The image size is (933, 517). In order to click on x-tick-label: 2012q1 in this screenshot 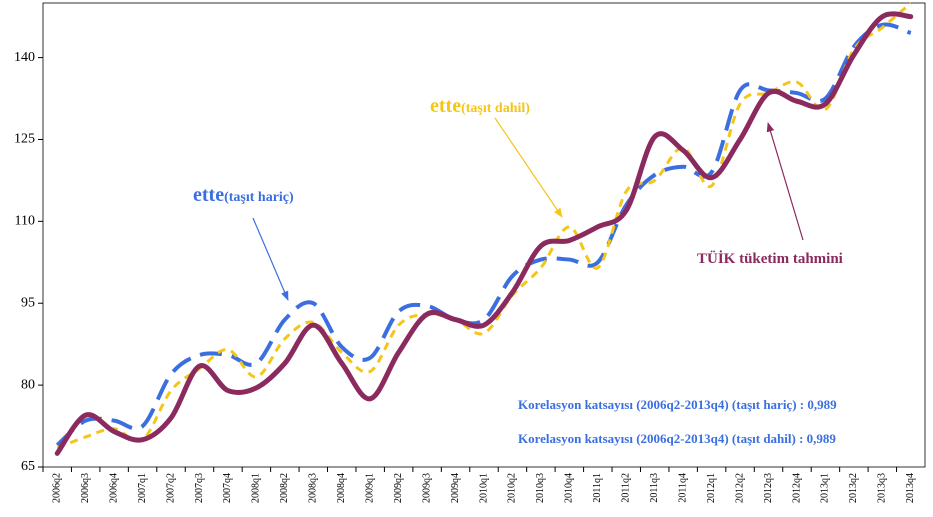, I will do `click(711, 488)`.